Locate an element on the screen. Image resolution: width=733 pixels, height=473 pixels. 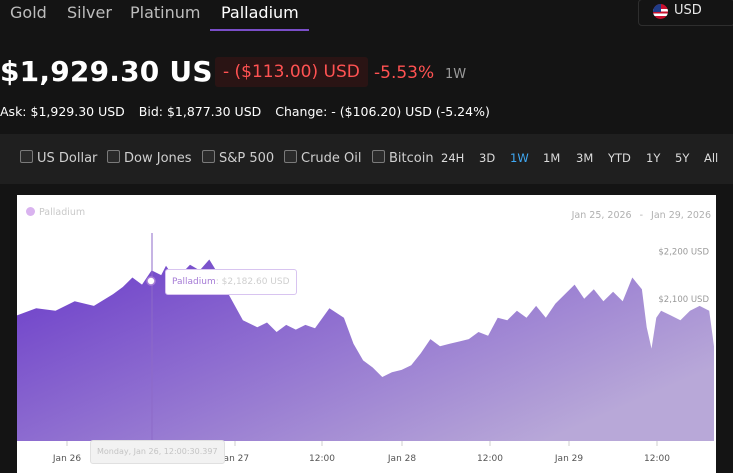
range-1m: 1M is located at coordinates (552, 158).